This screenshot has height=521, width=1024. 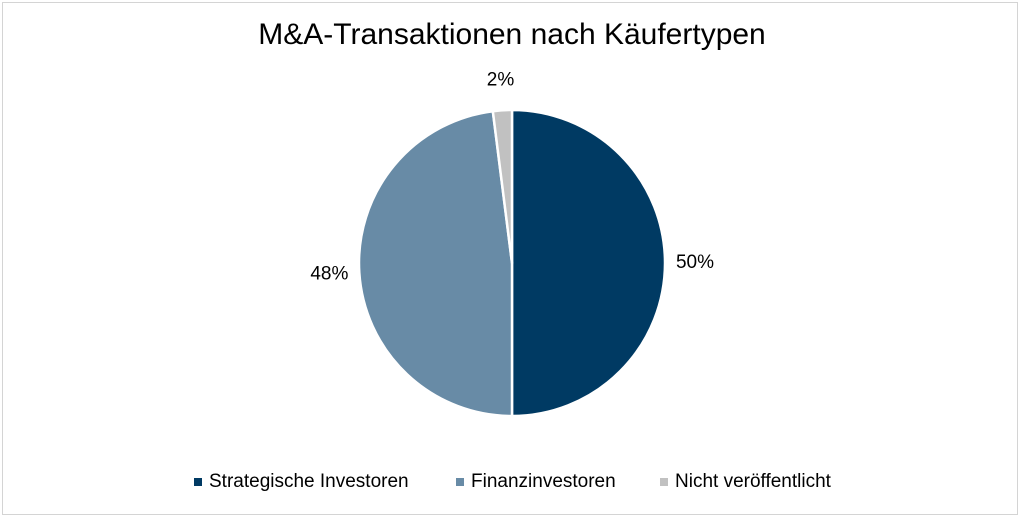 What do you see at coordinates (309, 481) in the screenshot?
I see `legend-label-strategische-investoren: Strategische Investoren` at bounding box center [309, 481].